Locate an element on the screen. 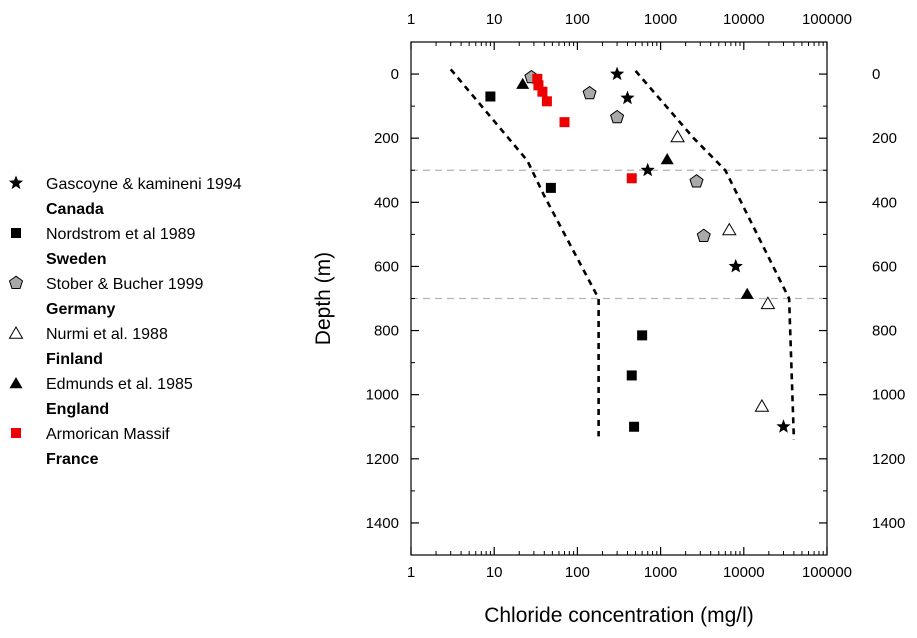 The width and height of the screenshot is (917, 638). x-tick-label-top: 1 is located at coordinates (411, 19).